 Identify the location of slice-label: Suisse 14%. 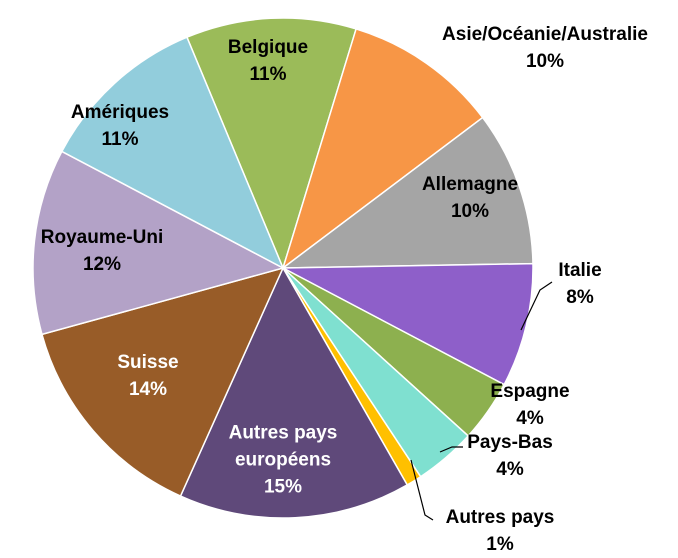
(148, 376).